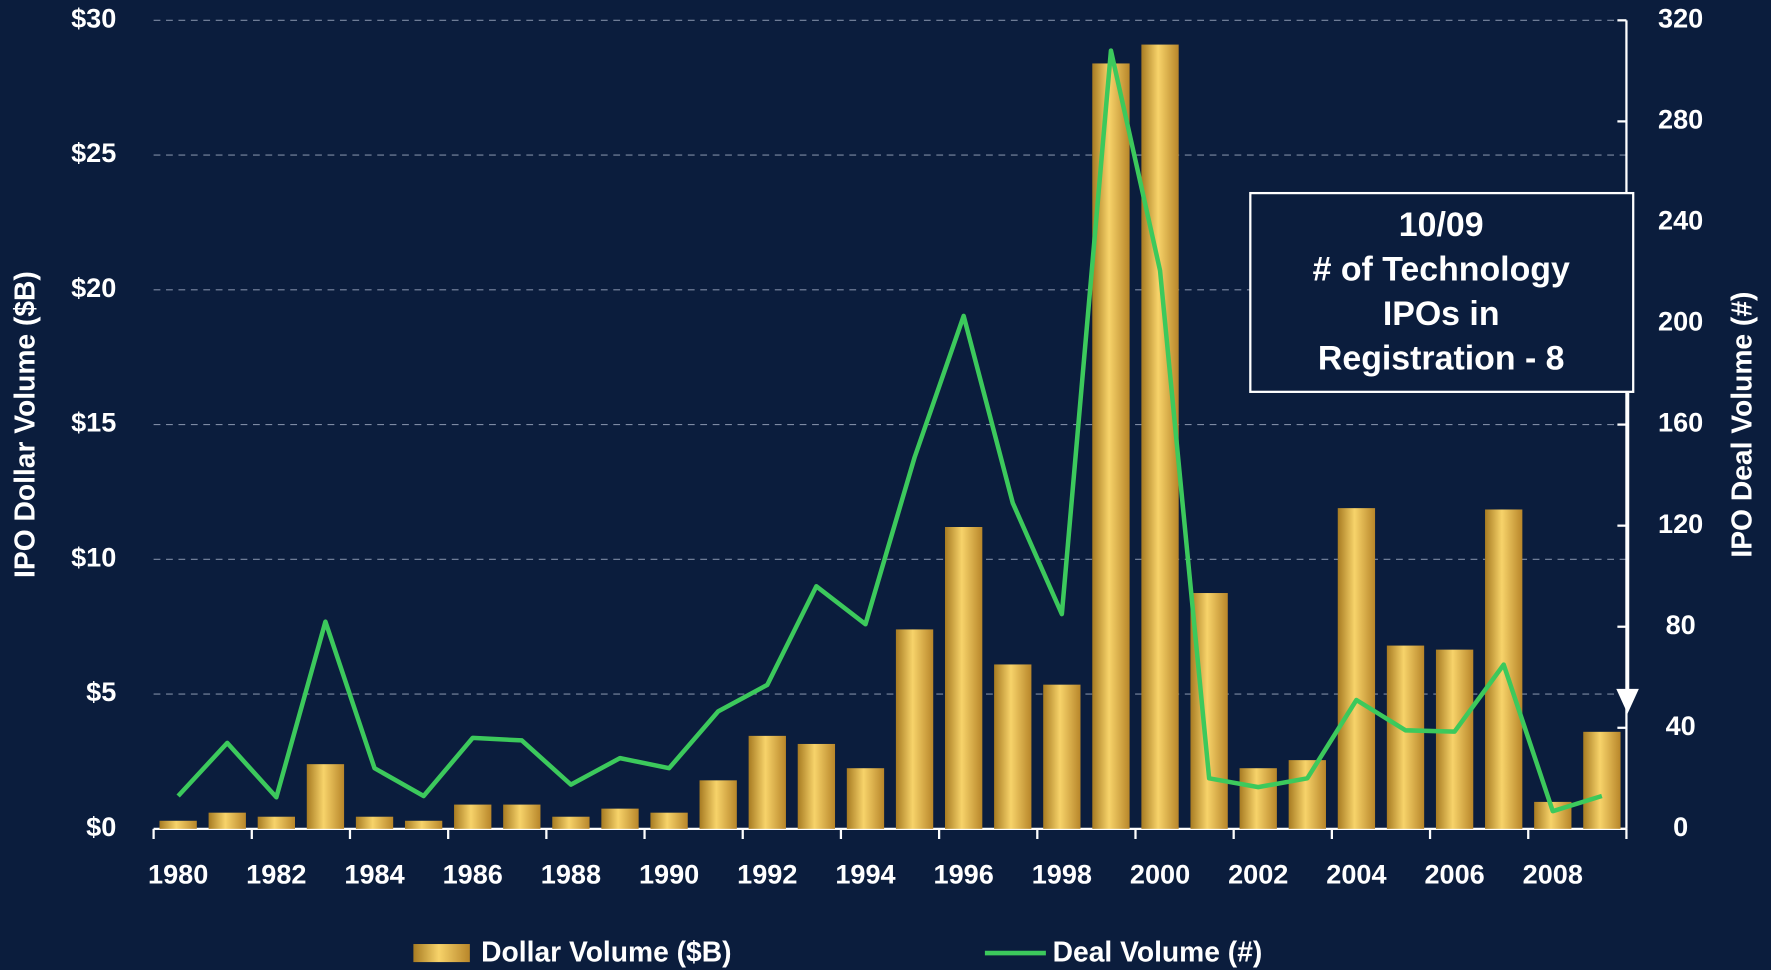  What do you see at coordinates (1681, 624) in the screenshot?
I see `y2-tick-label: 80` at bounding box center [1681, 624].